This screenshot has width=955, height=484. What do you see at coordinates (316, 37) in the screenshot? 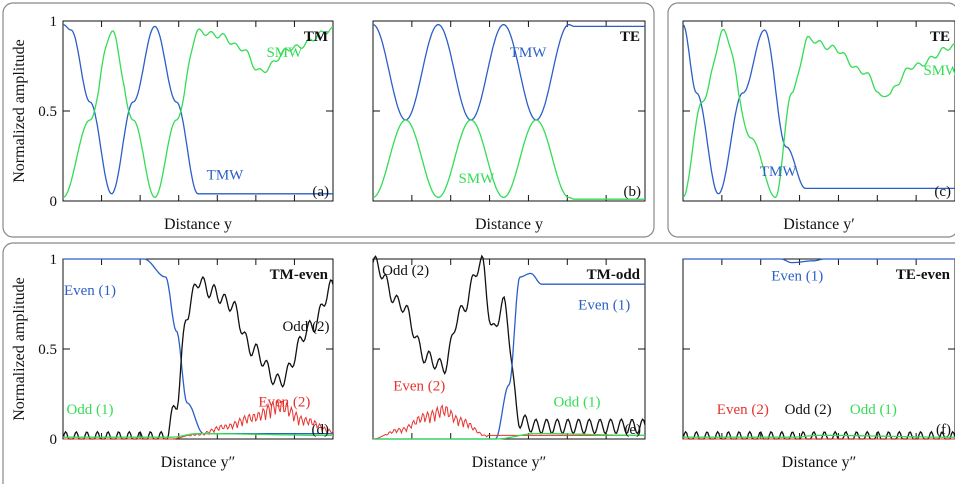
I see `panel-tag: TM` at bounding box center [316, 37].